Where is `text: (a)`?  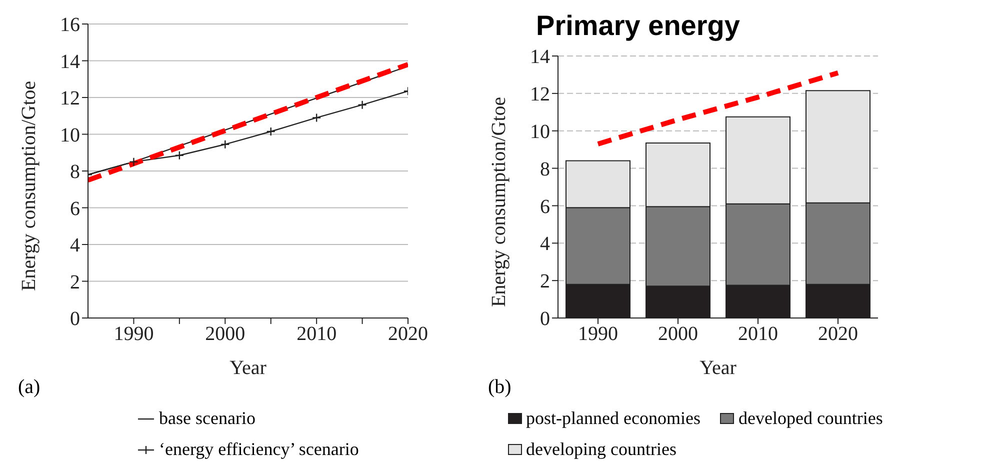 text: (a) is located at coordinates (29, 387).